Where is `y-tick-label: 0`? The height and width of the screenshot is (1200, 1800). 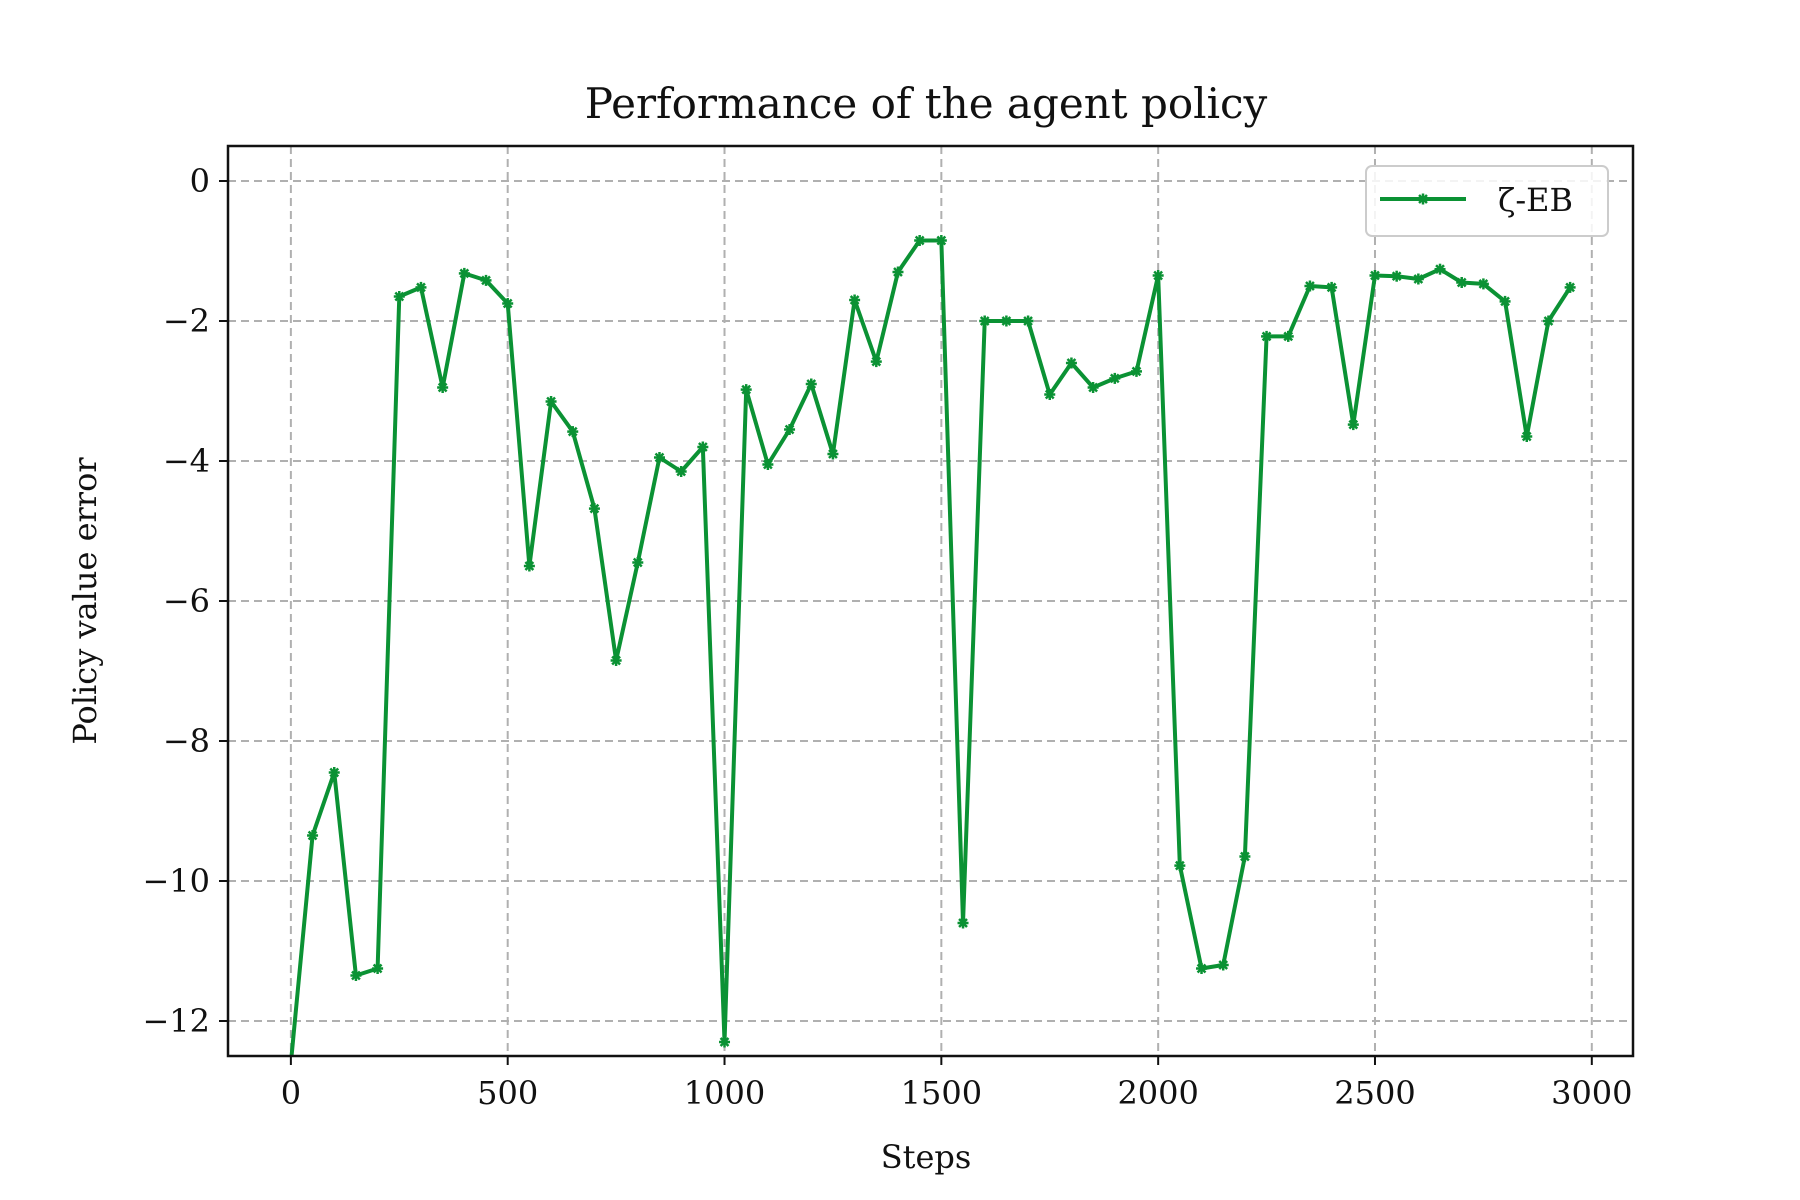
y-tick-label: 0 is located at coordinates (200, 181).